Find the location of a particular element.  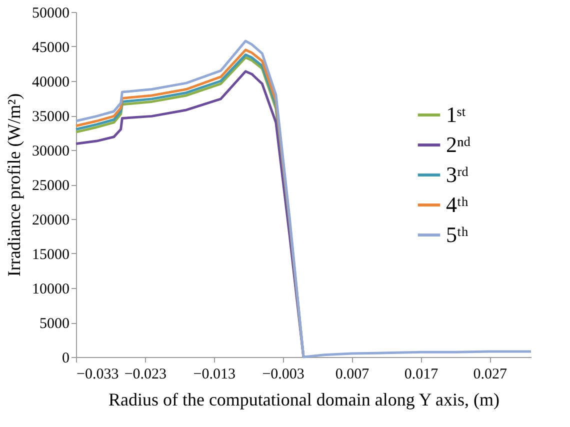

legend-label: 4ᵗʰ is located at coordinates (457, 204).